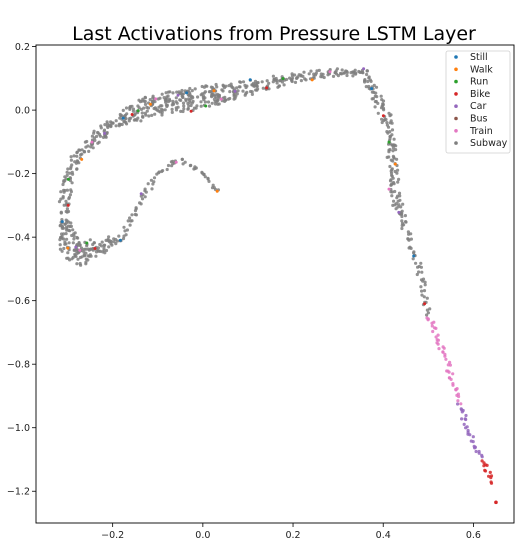  I want to click on x-tick-label: 0.0, so click(202, 535).